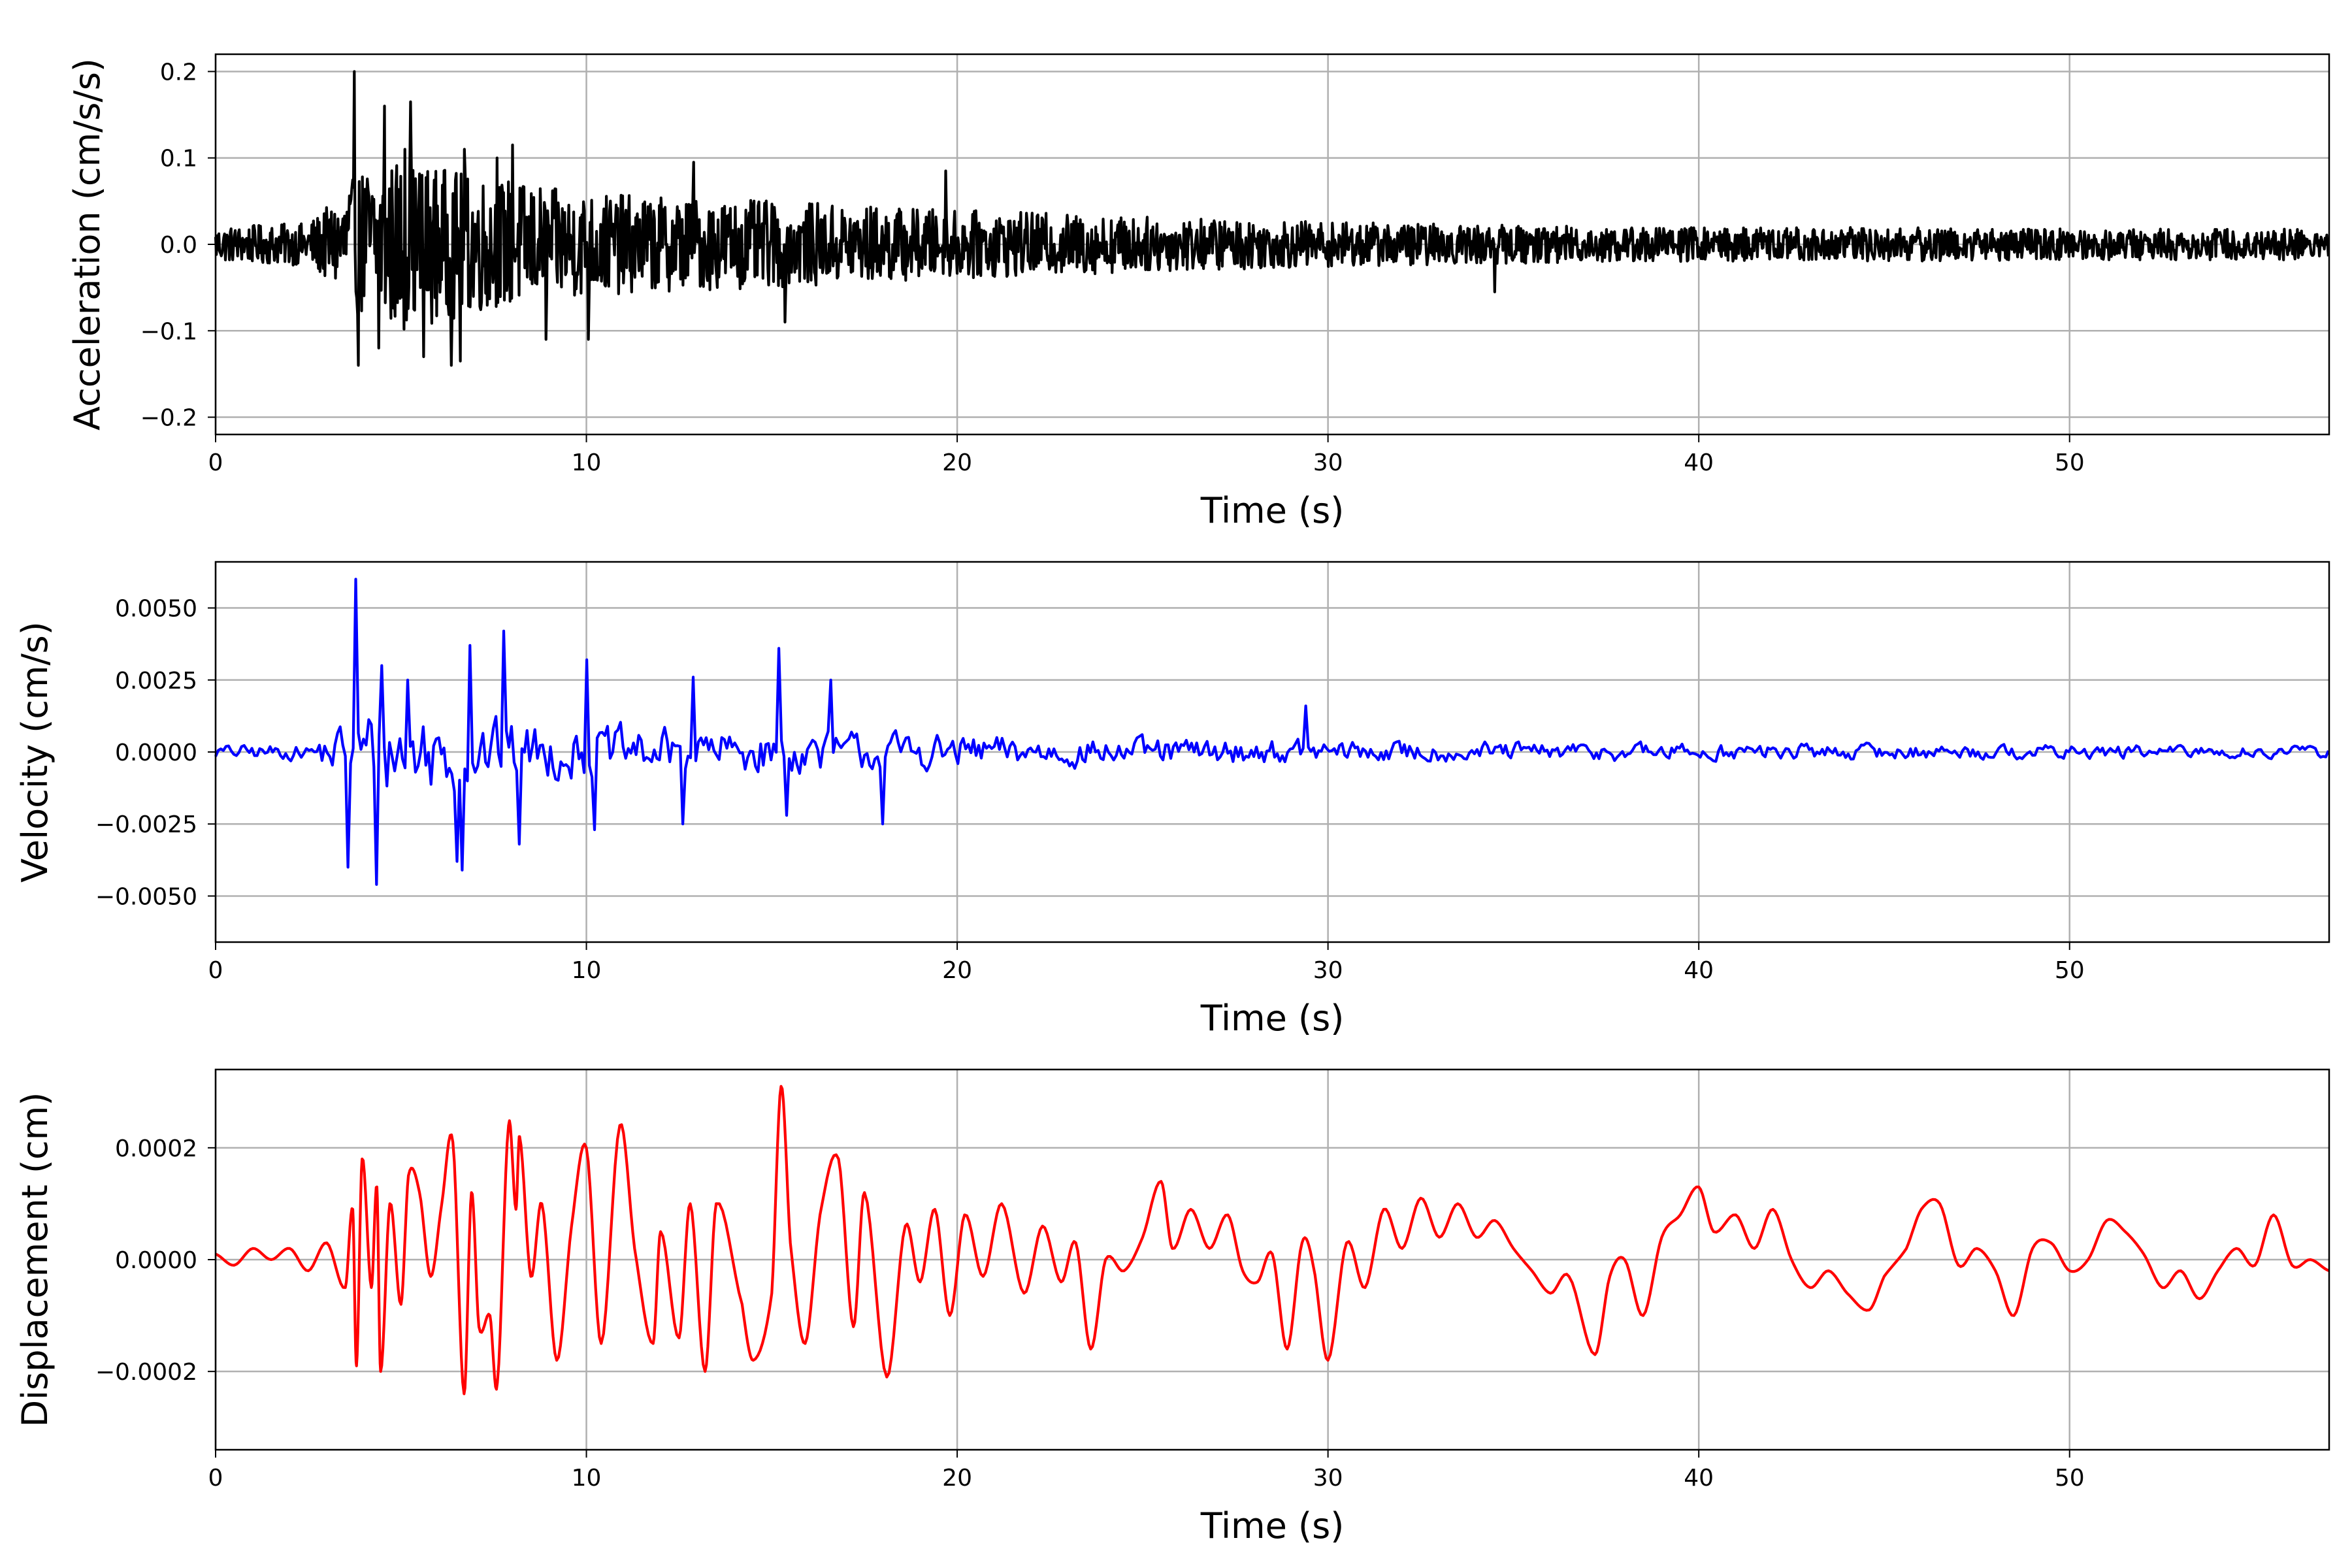 The height and width of the screenshot is (1568, 2352). I want to click on displacement-x-tick-label: 40, so click(1699, 1478).